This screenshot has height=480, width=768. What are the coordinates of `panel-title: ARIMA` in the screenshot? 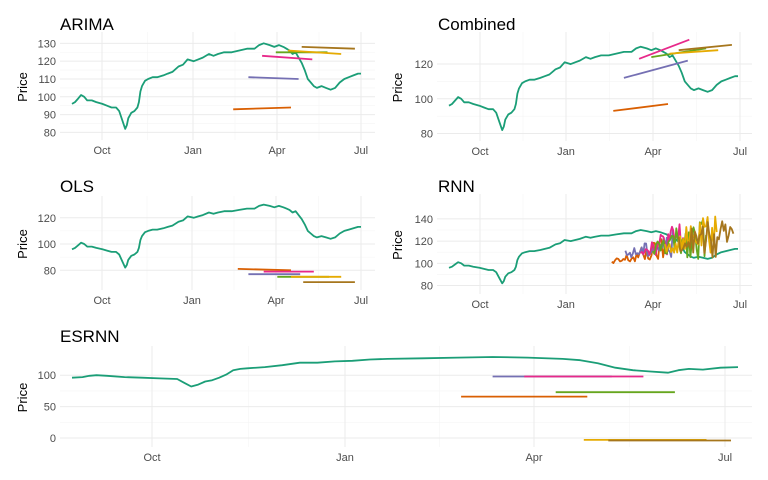 It's located at (87, 24).